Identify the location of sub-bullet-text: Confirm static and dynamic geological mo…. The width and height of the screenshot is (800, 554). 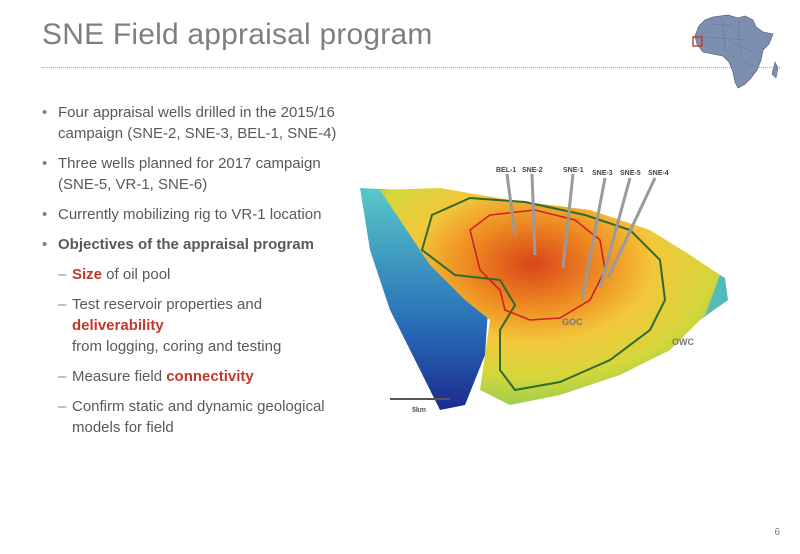
(198, 417).